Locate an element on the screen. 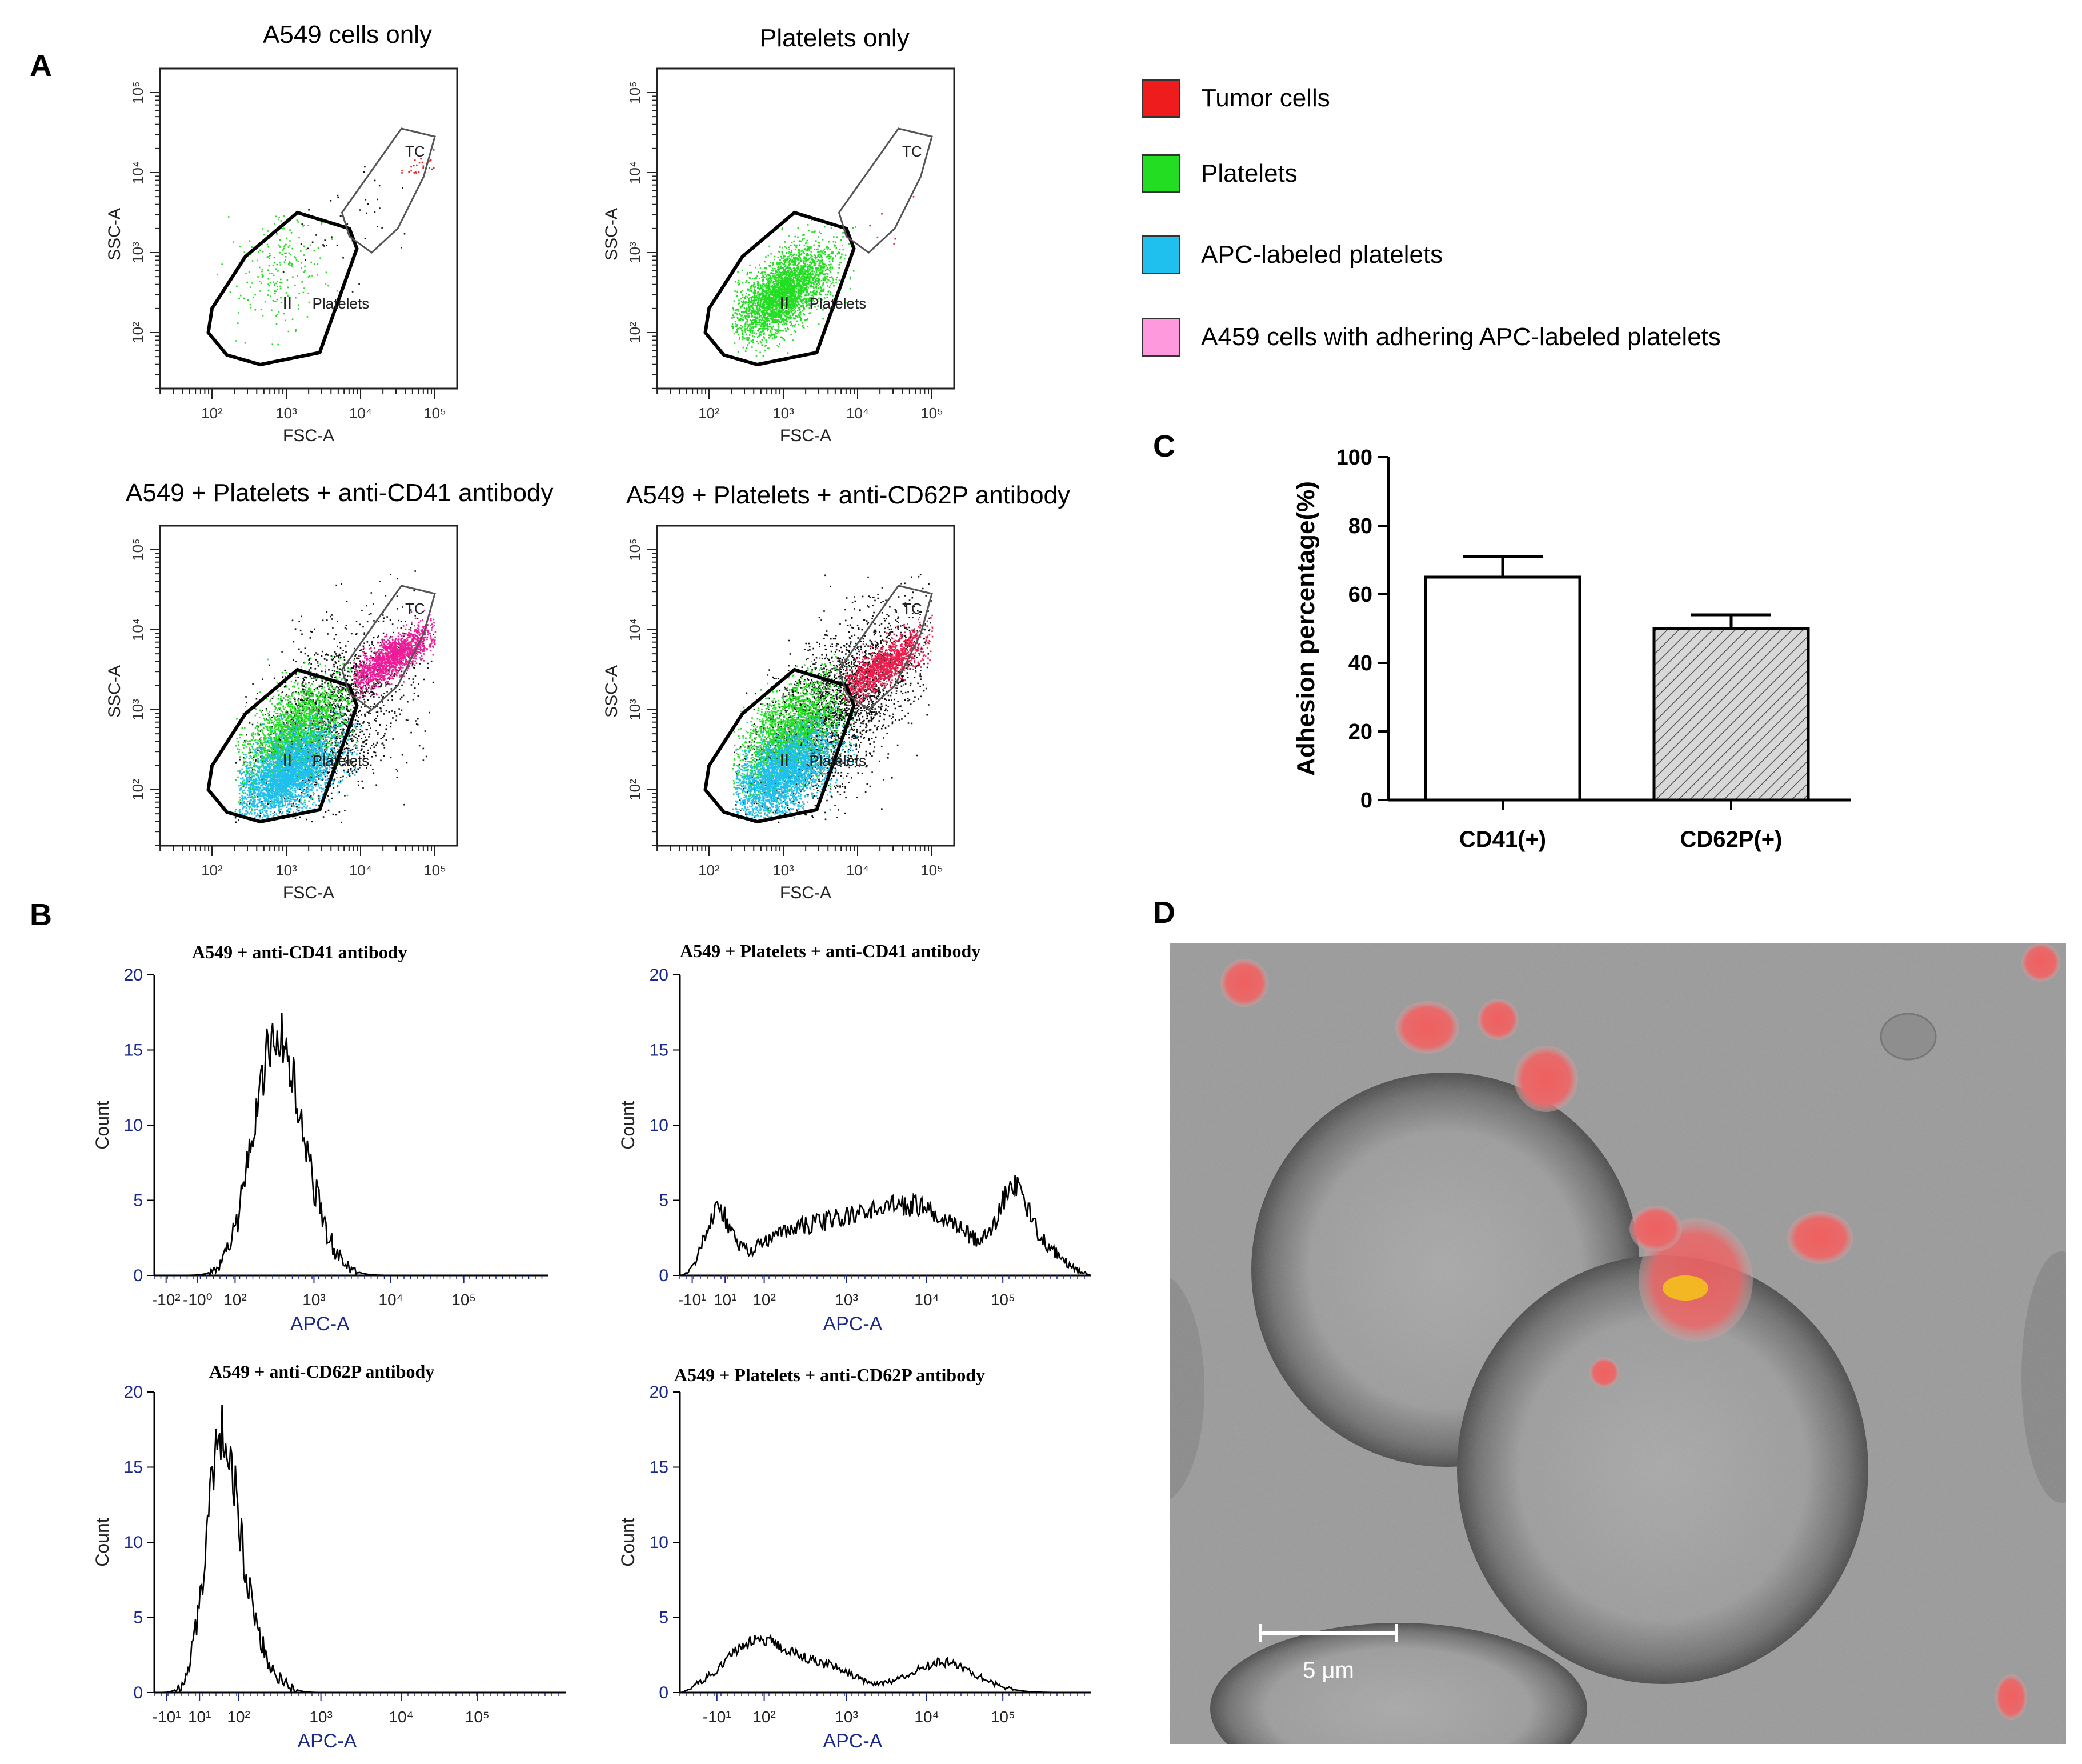  histogram-curve is located at coordinates (360, 1549).